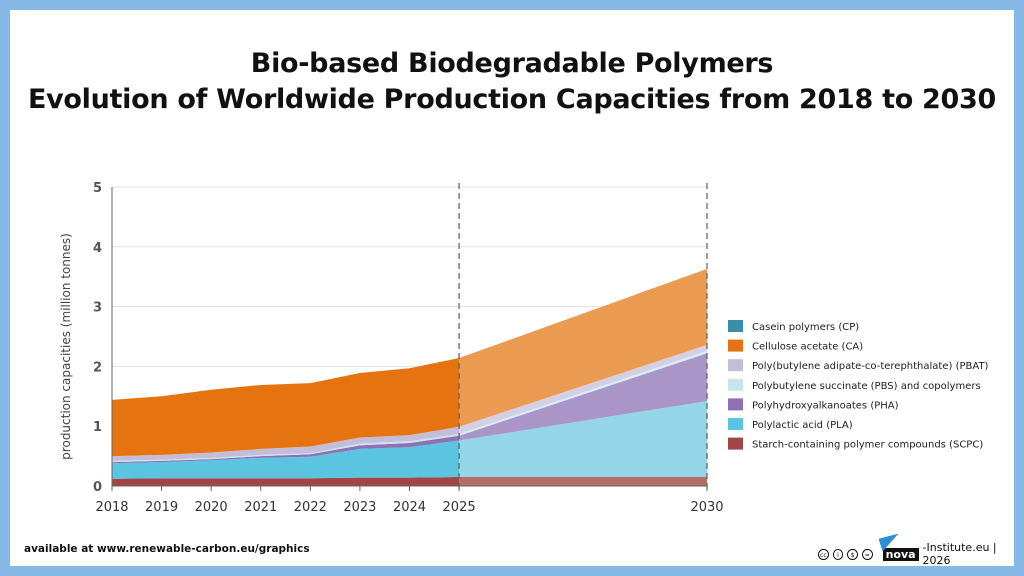  I want to click on x-tick-label: 2019, so click(161, 507).